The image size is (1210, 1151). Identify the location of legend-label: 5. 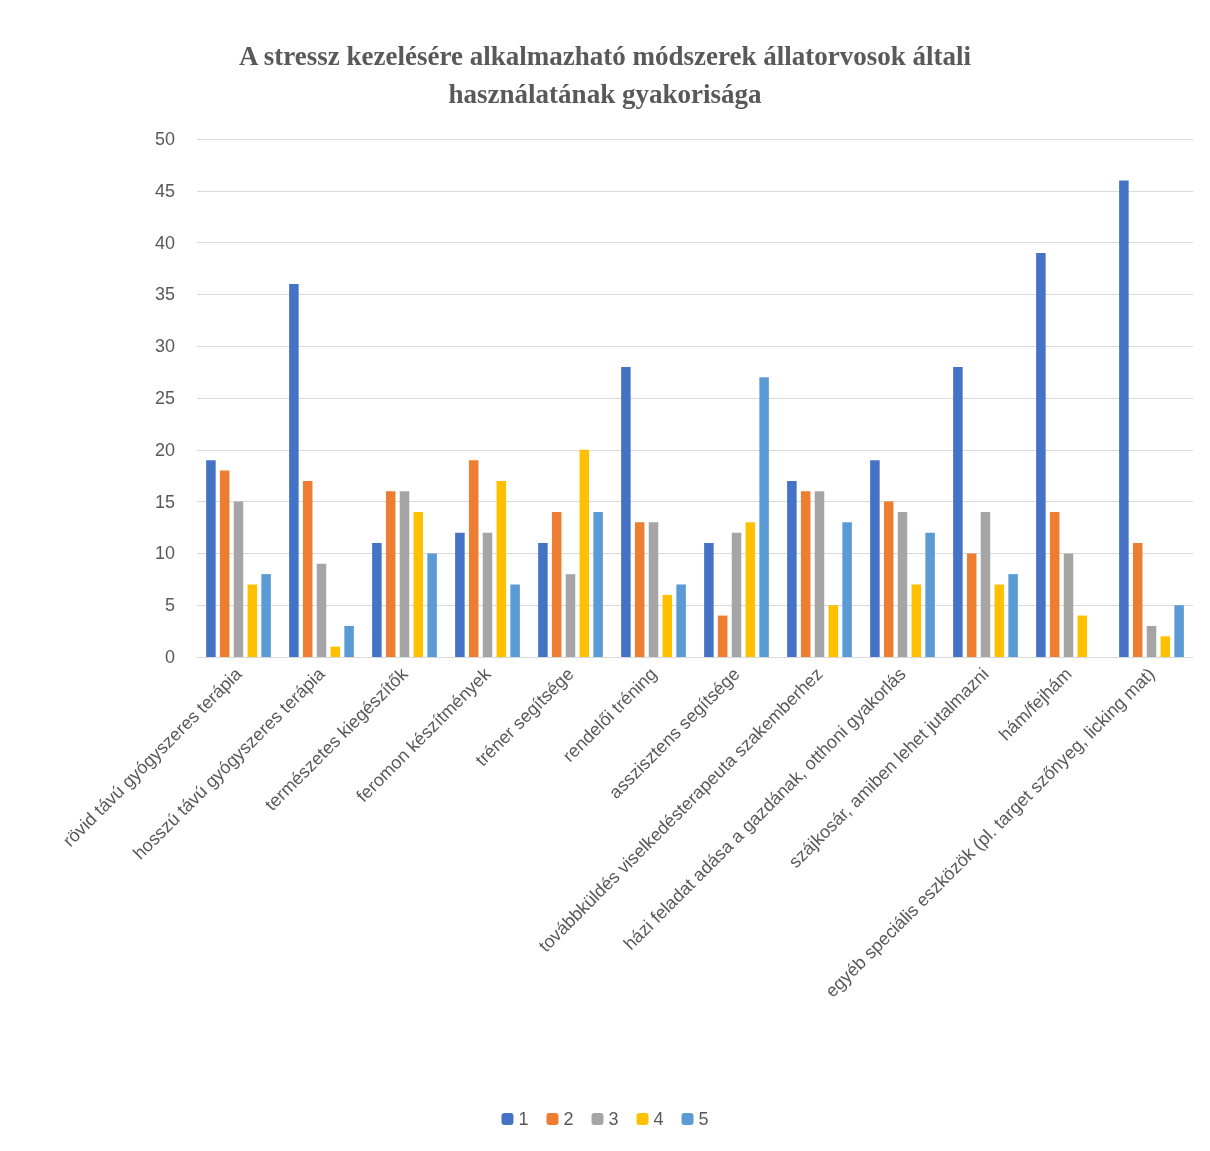
(703, 1119).